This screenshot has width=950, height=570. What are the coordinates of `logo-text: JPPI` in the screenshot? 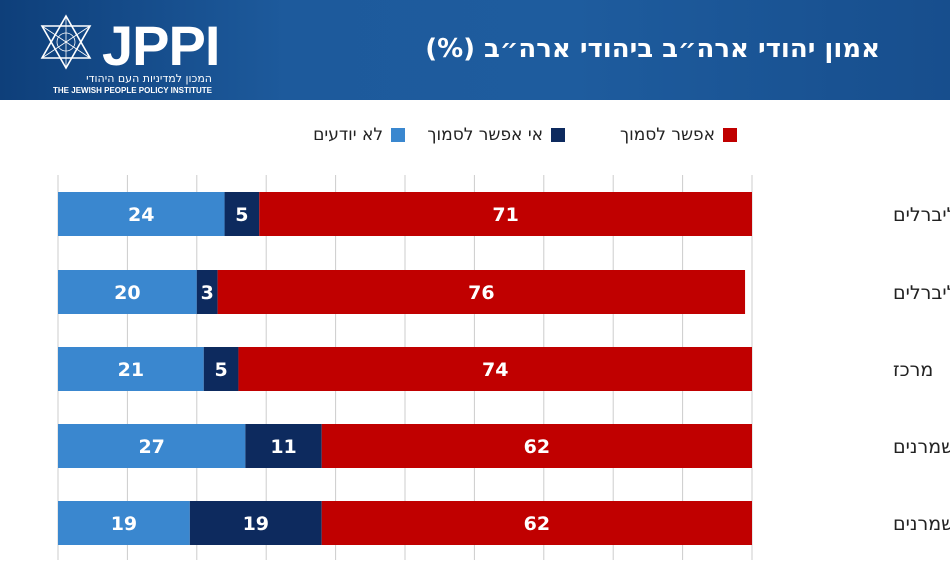 It's located at (161, 45).